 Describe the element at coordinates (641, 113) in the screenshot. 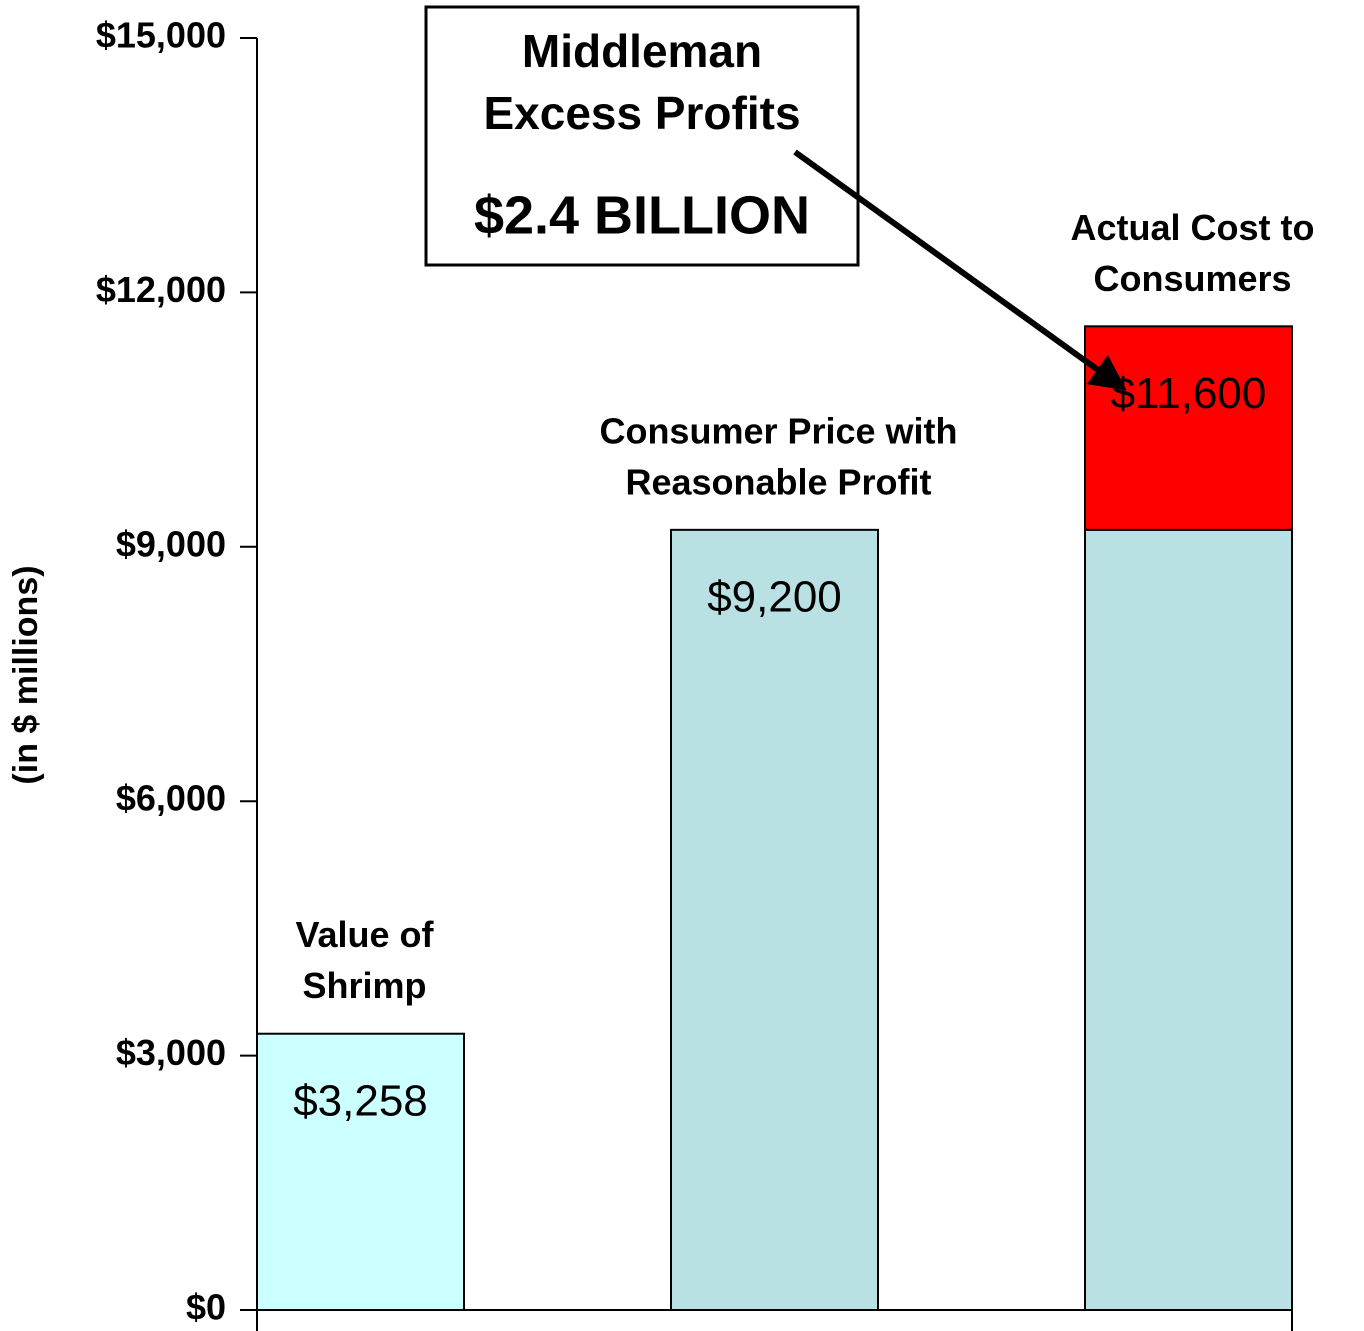

I see `annotation-line: Excess Profits` at that location.